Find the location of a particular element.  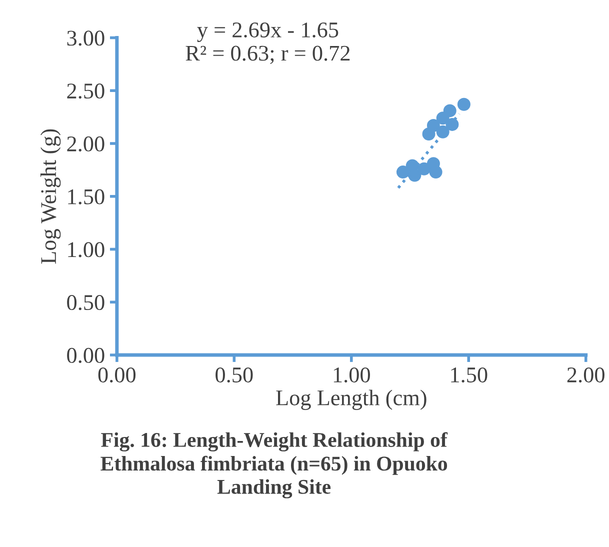

y-tick-label: 1.00 is located at coordinates (86, 250).